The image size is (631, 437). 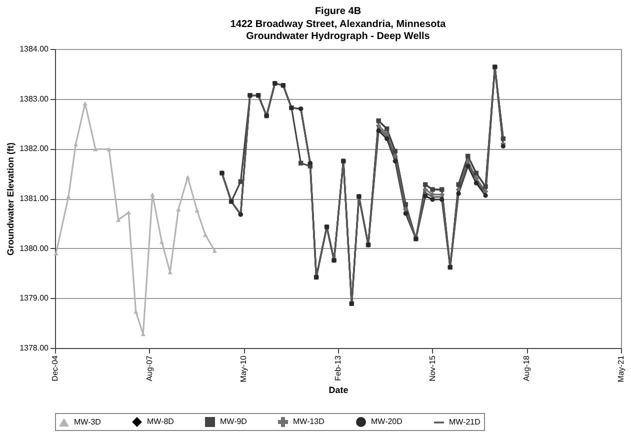 I want to click on legend-label: MW-3D, so click(x=88, y=421).